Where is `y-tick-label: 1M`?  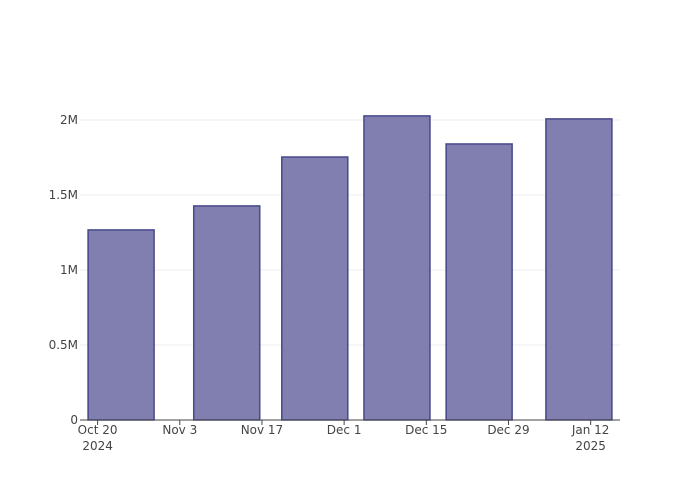 y-tick-label: 1M is located at coordinates (69, 270).